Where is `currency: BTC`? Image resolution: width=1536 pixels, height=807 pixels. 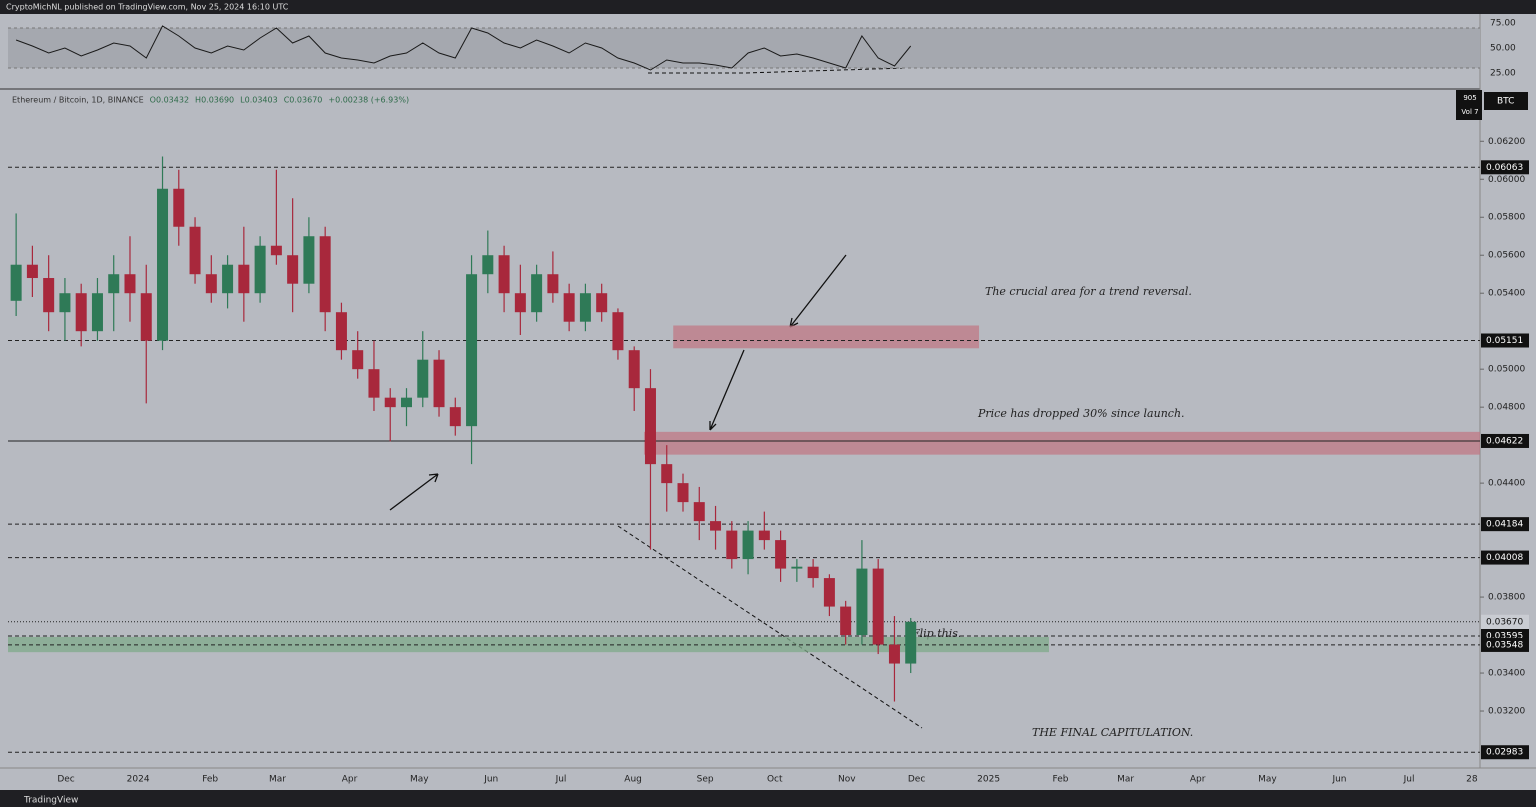
currency: BTC is located at coordinates (1505, 102).